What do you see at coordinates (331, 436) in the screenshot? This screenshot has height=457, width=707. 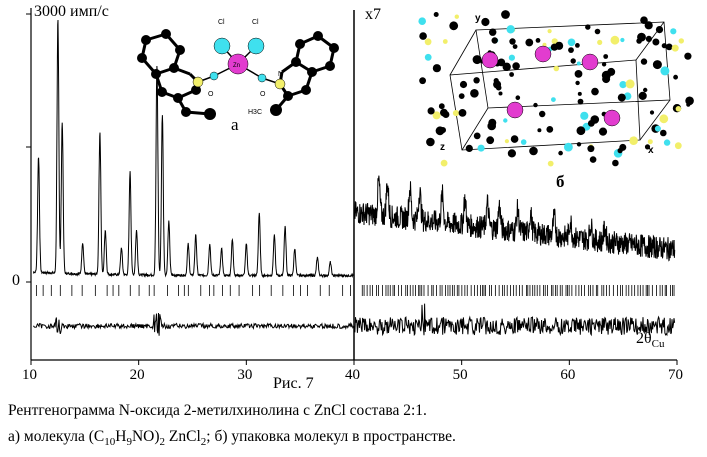 I see `caption-part: ; б) упаковка молекул в пространстве.` at bounding box center [331, 436].